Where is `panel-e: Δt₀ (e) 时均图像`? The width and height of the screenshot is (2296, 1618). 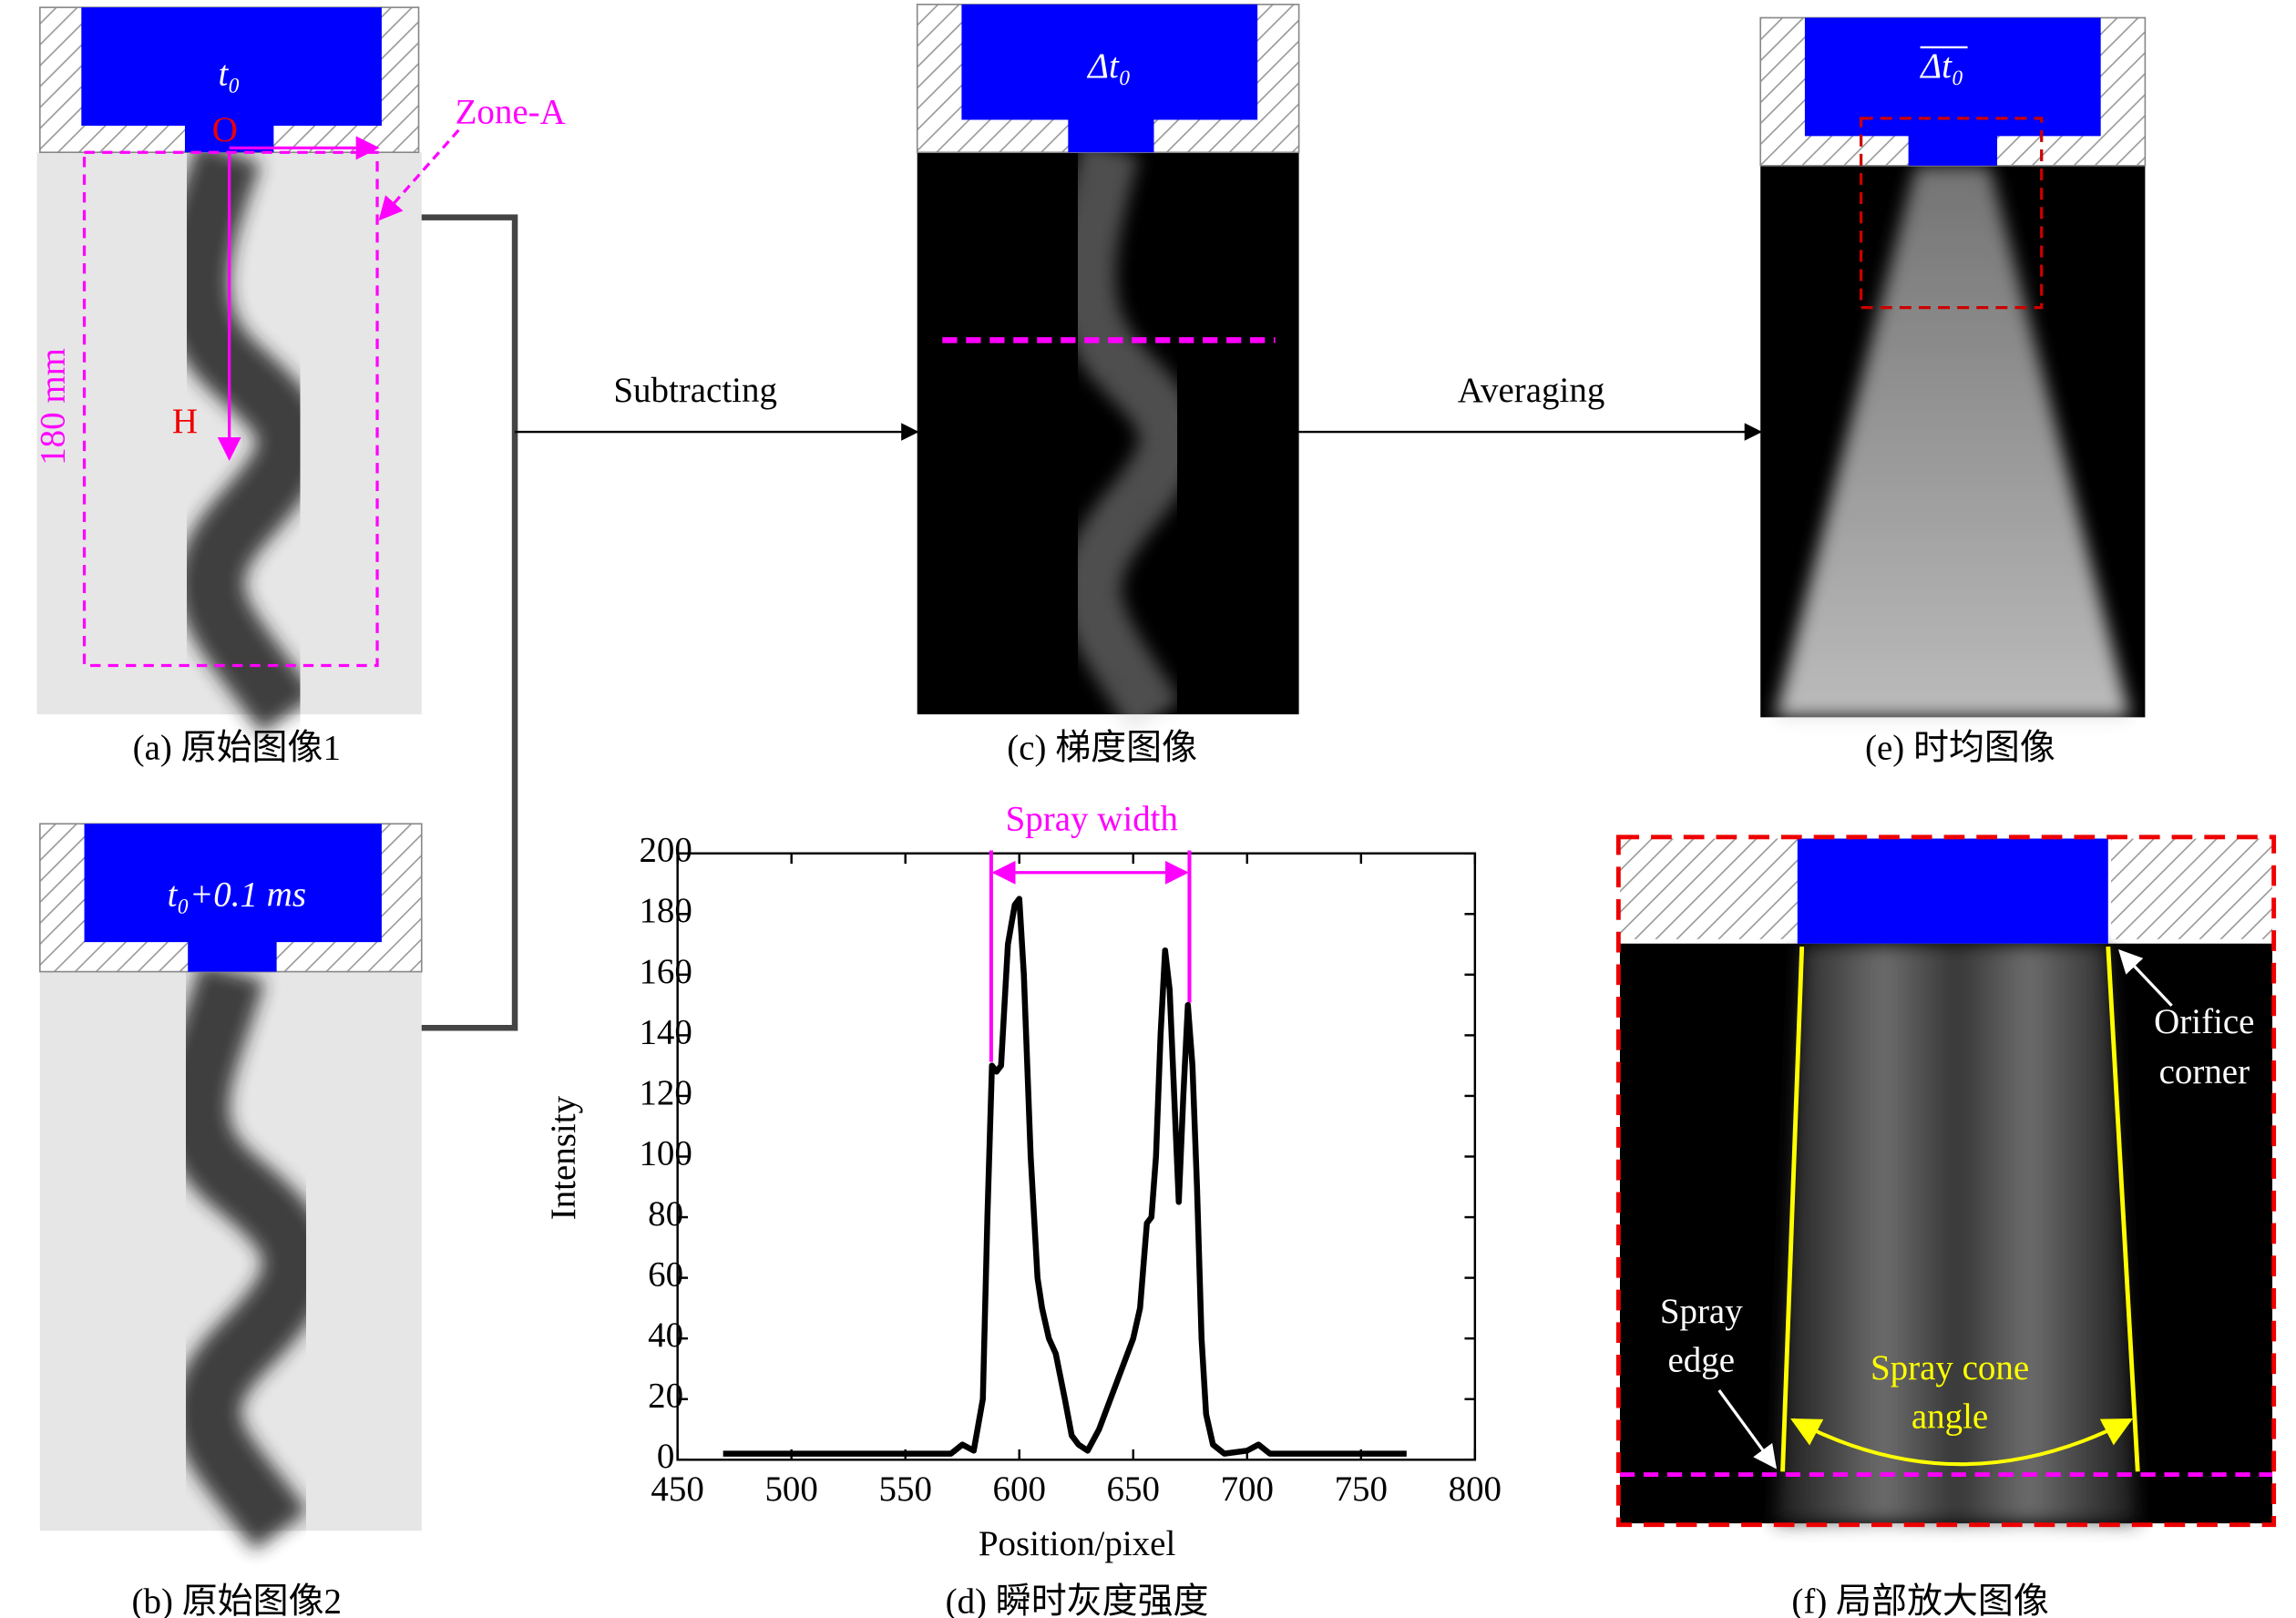 panel-e: Δt₀ (e) 时均图像 is located at coordinates (1953, 392).